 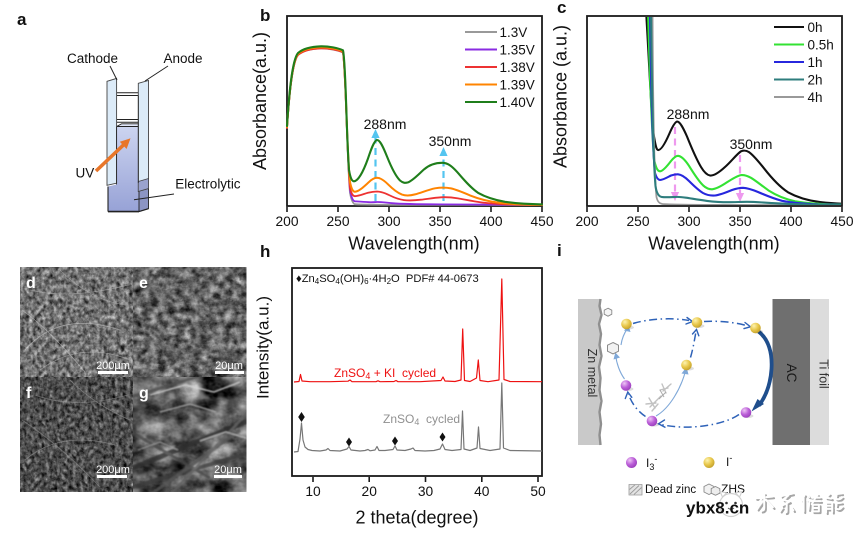 I want to click on svg-text: Cathode, so click(x=92, y=58).